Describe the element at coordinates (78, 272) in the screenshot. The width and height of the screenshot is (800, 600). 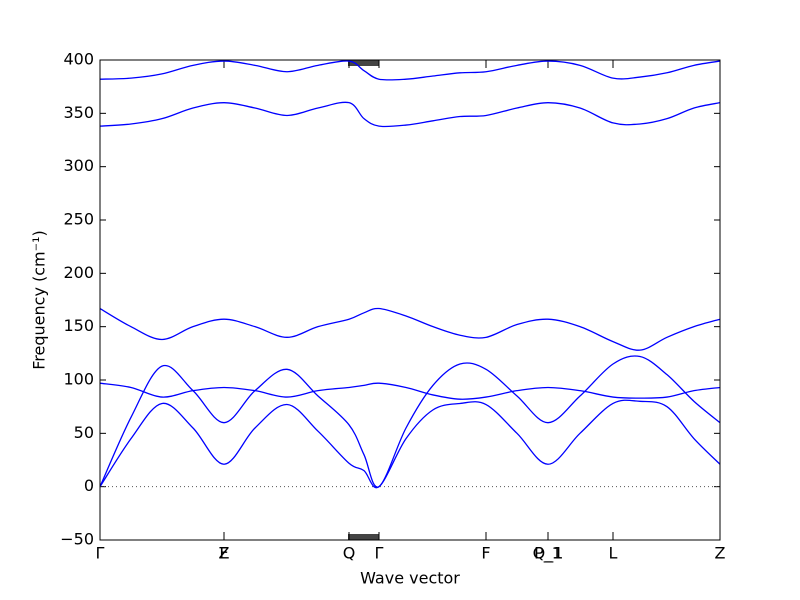
I see `y-tick-label: 200` at that location.